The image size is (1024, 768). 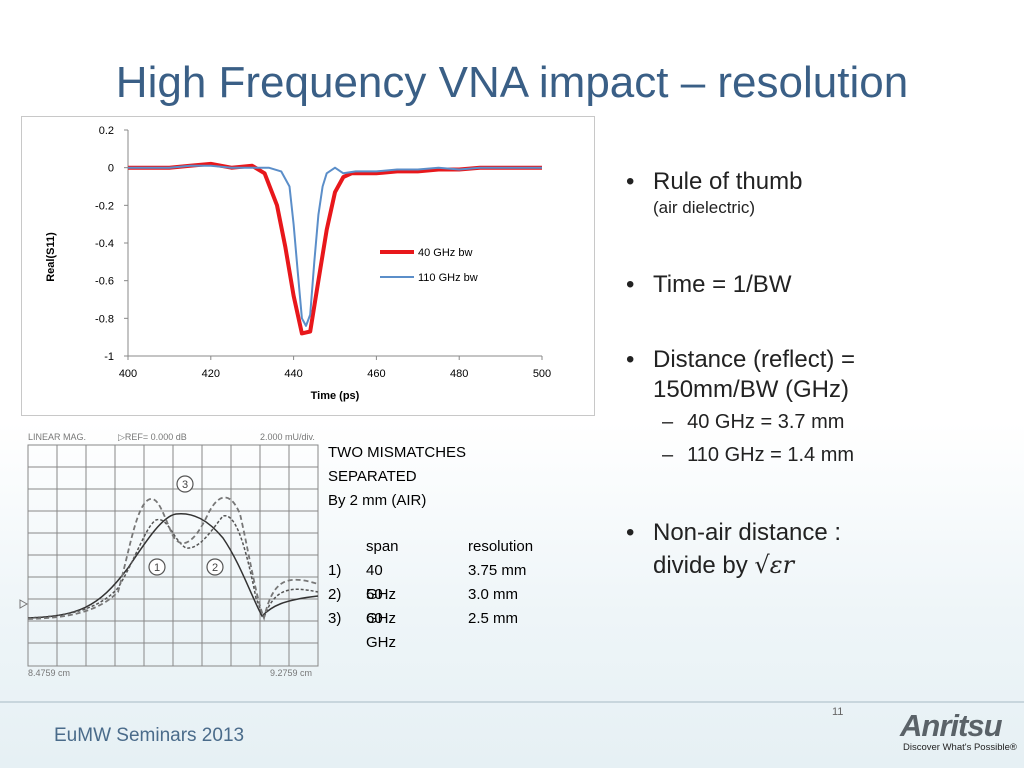 What do you see at coordinates (381, 582) in the screenshot?
I see `row-span: 40 GHz` at bounding box center [381, 582].